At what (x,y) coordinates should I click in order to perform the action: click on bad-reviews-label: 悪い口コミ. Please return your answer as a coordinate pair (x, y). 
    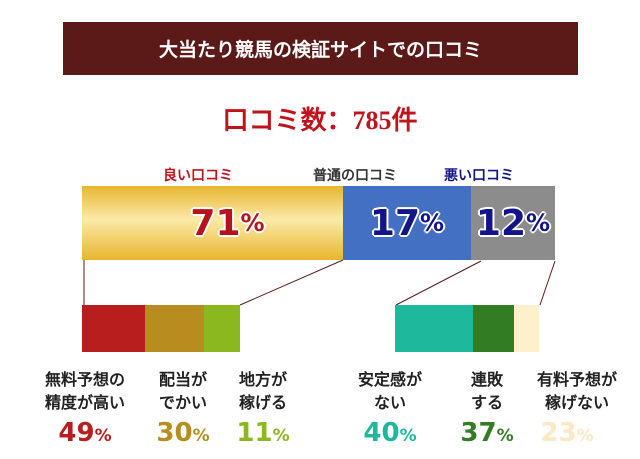
    Looking at the image, I should click on (479, 176).